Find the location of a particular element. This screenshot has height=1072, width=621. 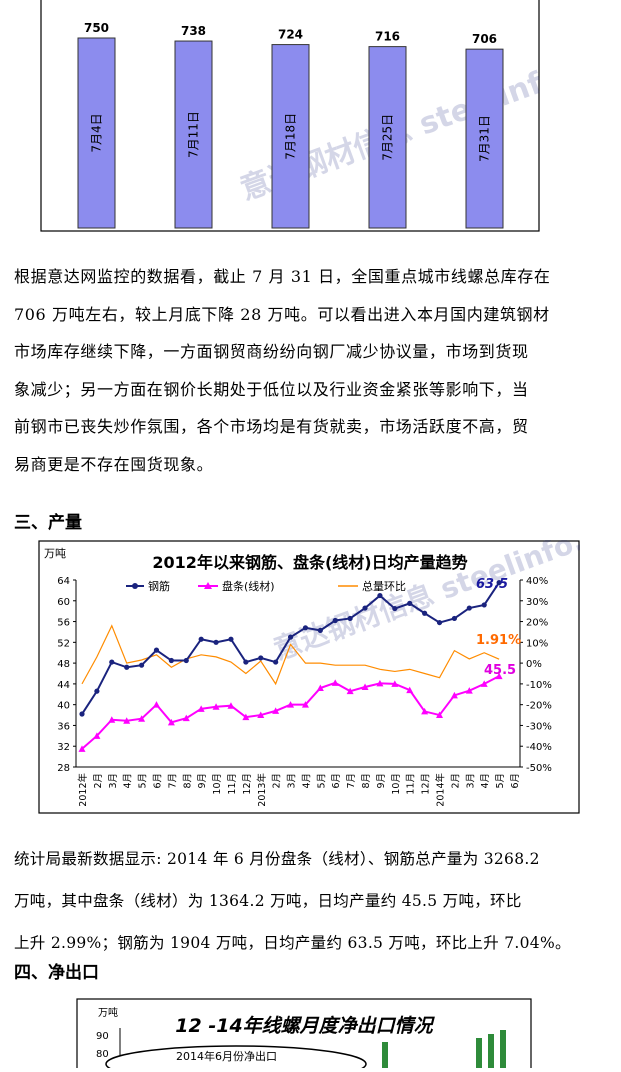

paragraph-line: 706 万吨左右，较上月底下降 28 万吨。可以看出进入本月国内建筑钢材 is located at coordinates (282, 314).